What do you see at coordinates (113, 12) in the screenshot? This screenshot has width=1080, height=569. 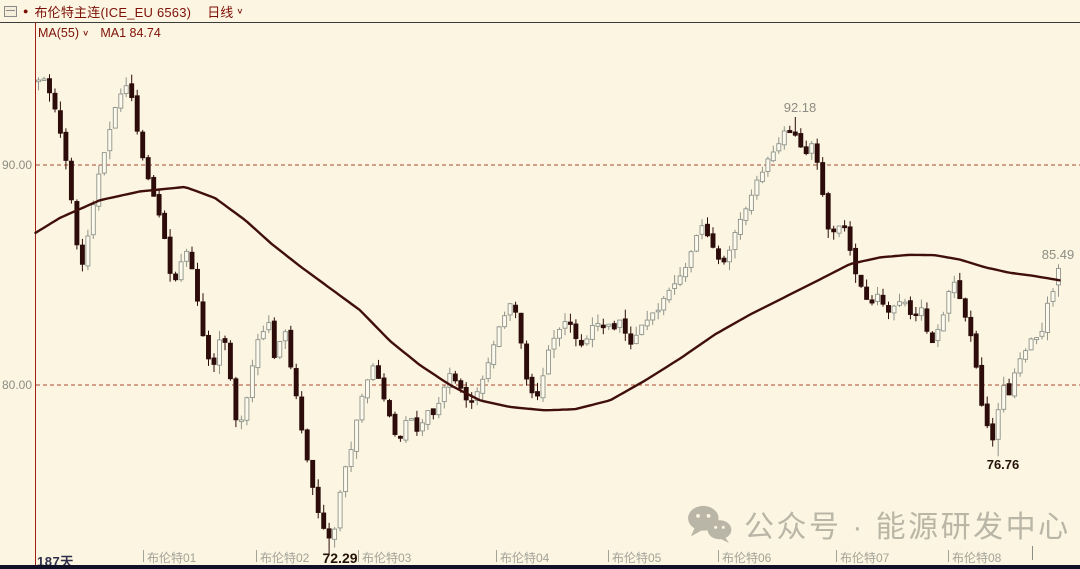 I see `instrument-title: 布伦特主连(ICE_EU 6563)` at bounding box center [113, 12].